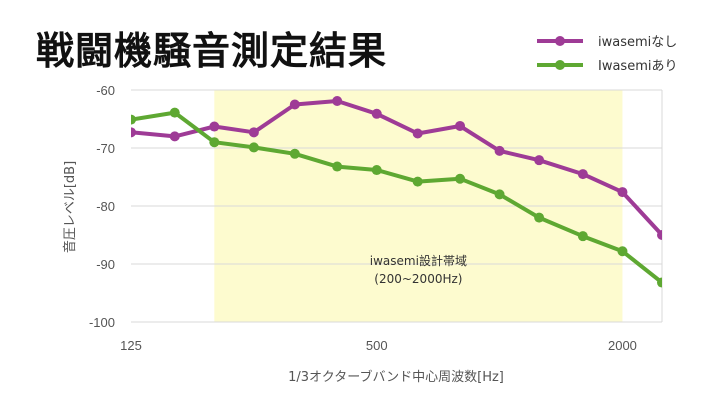 This screenshot has width=720, height=405. Describe the element at coordinates (607, 54) in the screenshot. I see `legend: iwasemiなし Iwasemiあり` at that location.